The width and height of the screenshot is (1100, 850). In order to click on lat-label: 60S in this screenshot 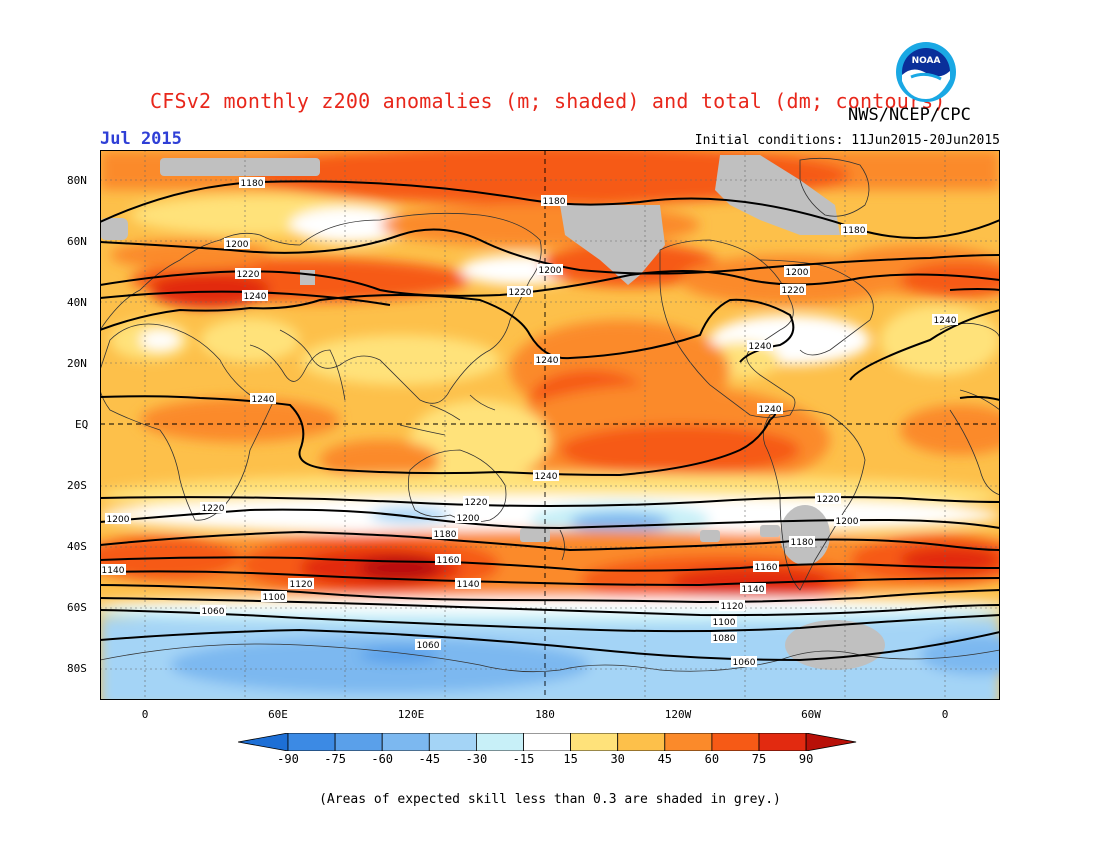, I will do `click(77, 607)`.